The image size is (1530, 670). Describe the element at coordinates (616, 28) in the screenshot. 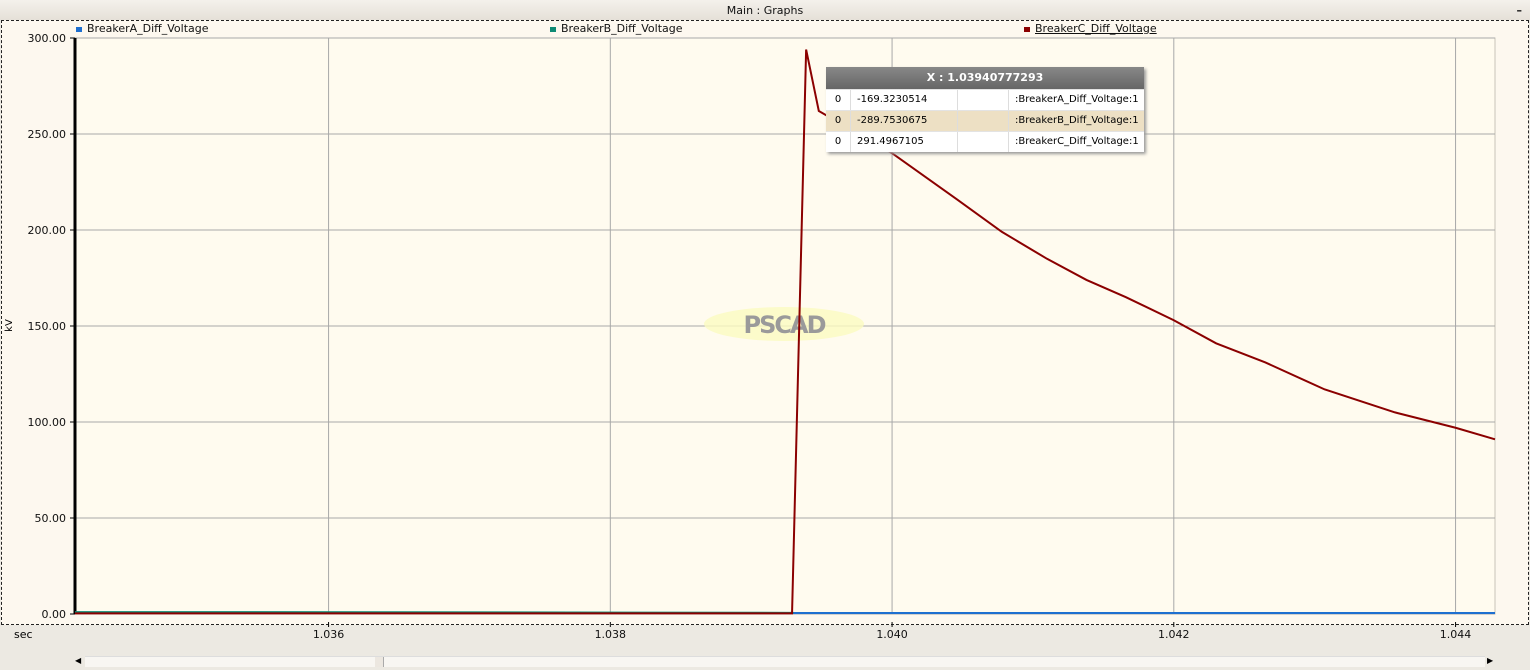

I see `legend-breakerb: BreakerB_Diff_Voltage` at that location.